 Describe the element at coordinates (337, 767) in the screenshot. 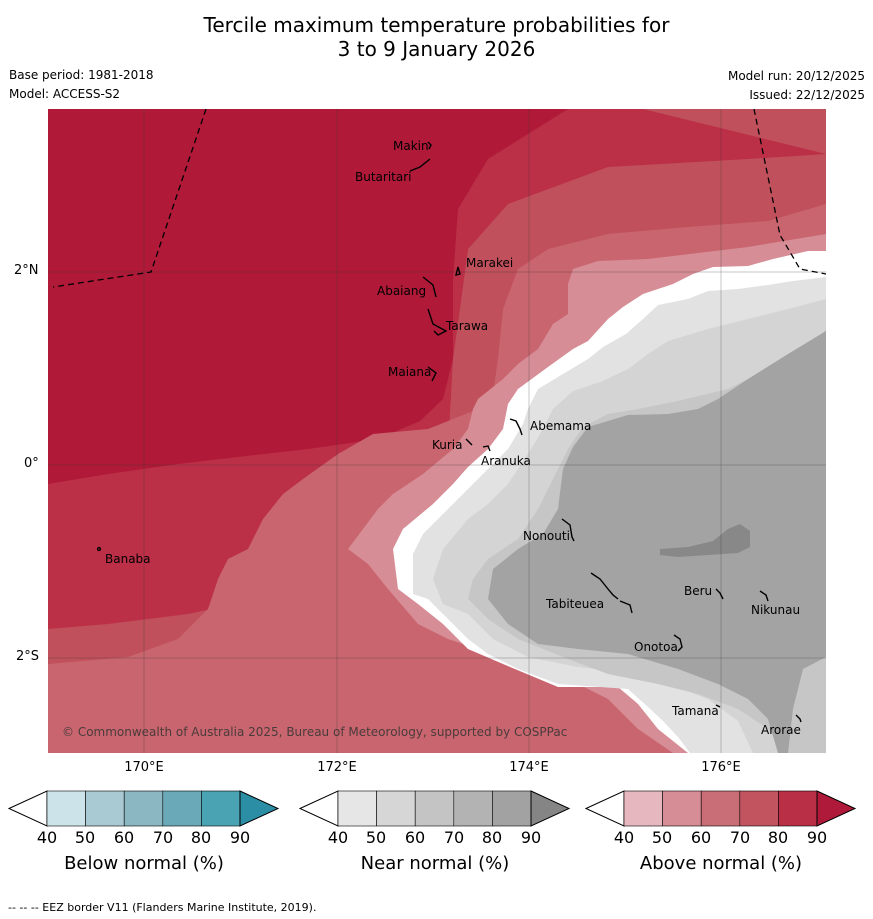

I see `lon-label-172e: 172°E` at that location.